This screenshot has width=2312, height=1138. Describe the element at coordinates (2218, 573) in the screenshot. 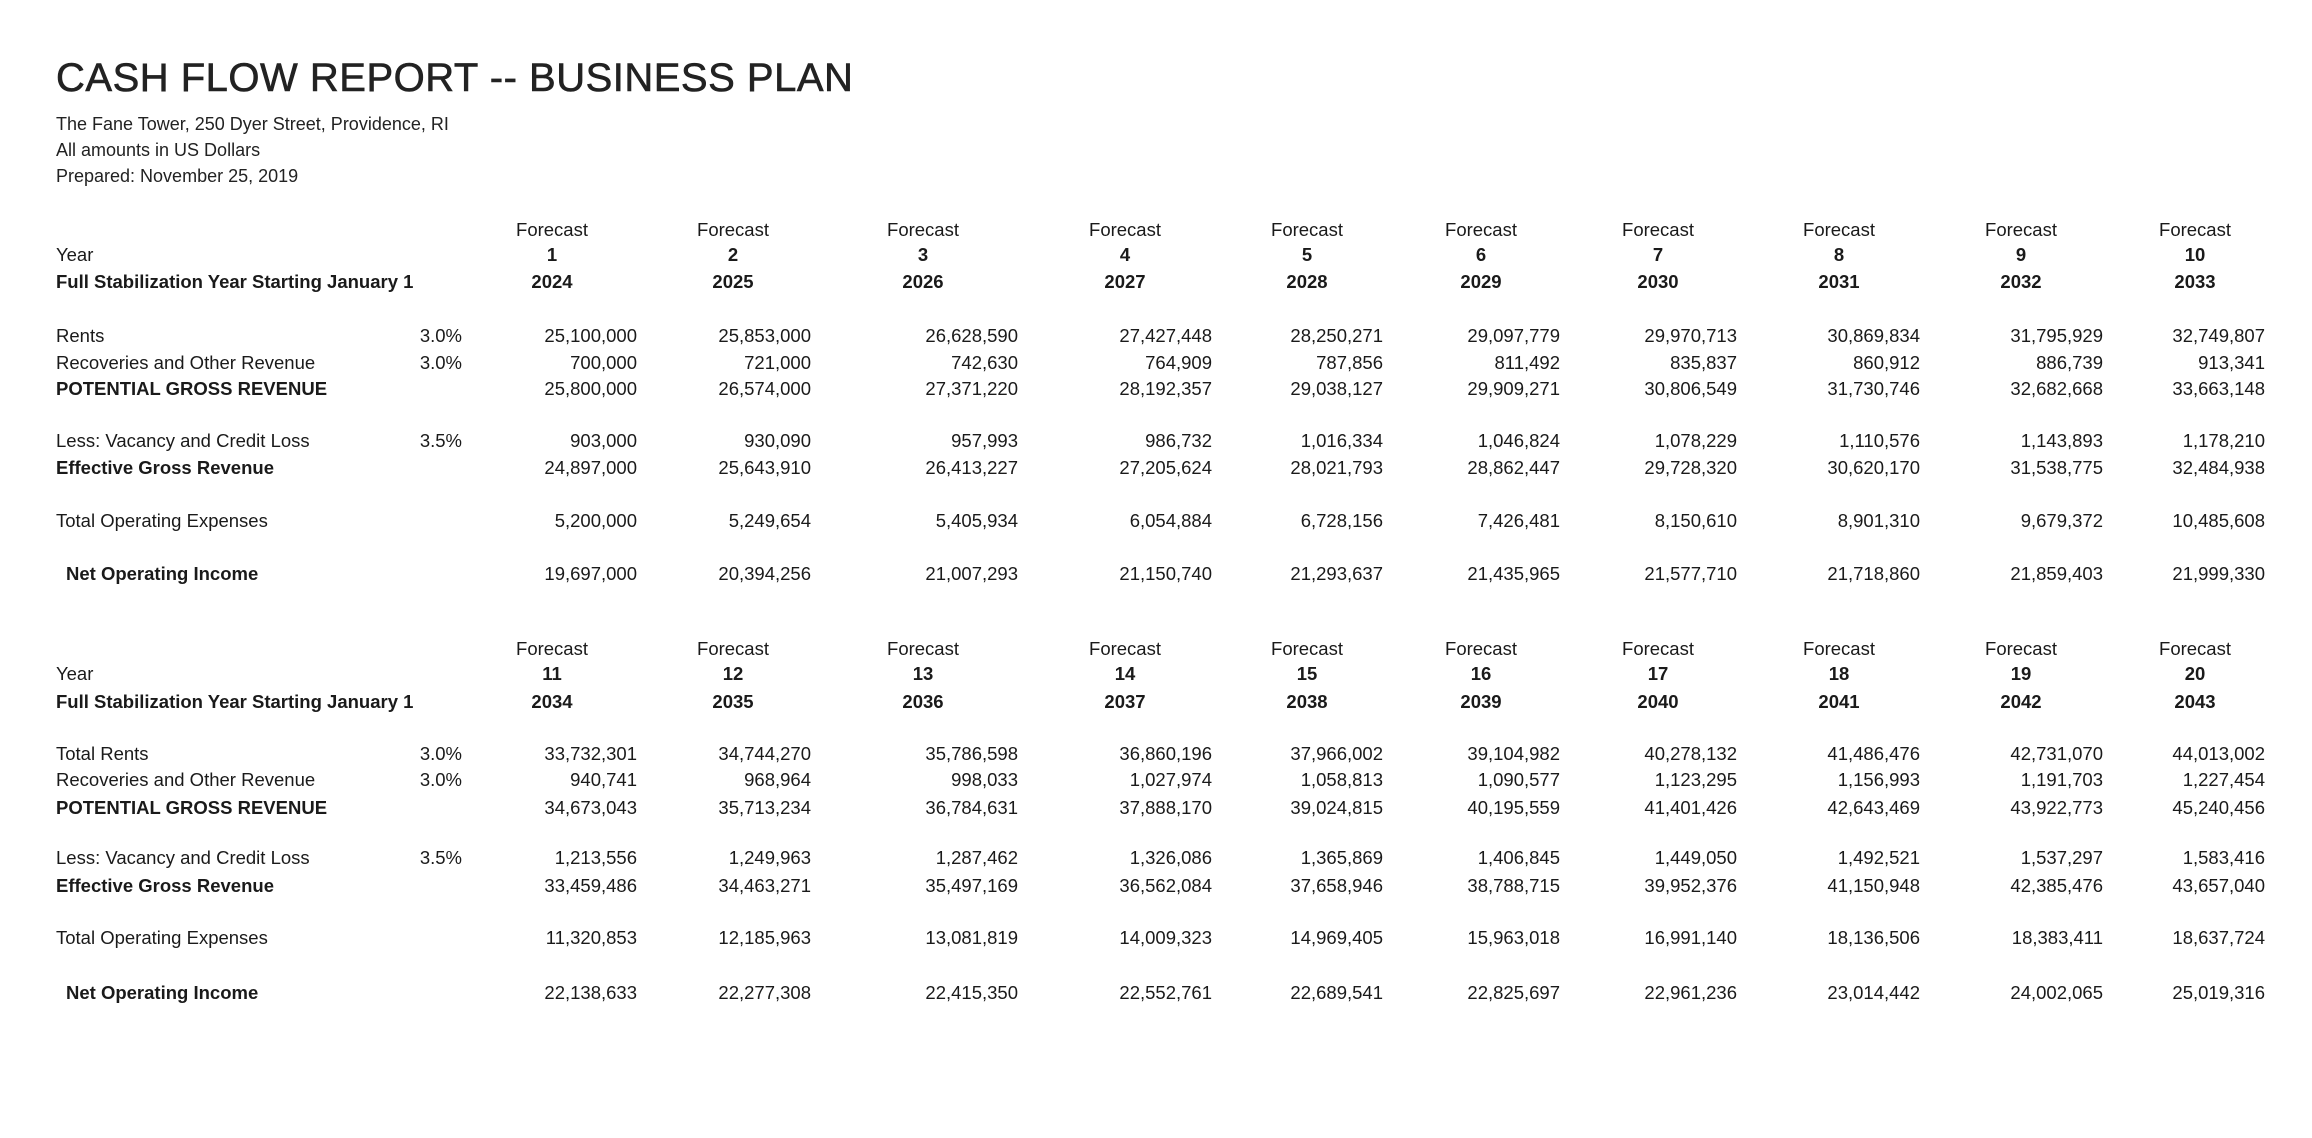

I see `table-cell: 21,999,330` at that location.